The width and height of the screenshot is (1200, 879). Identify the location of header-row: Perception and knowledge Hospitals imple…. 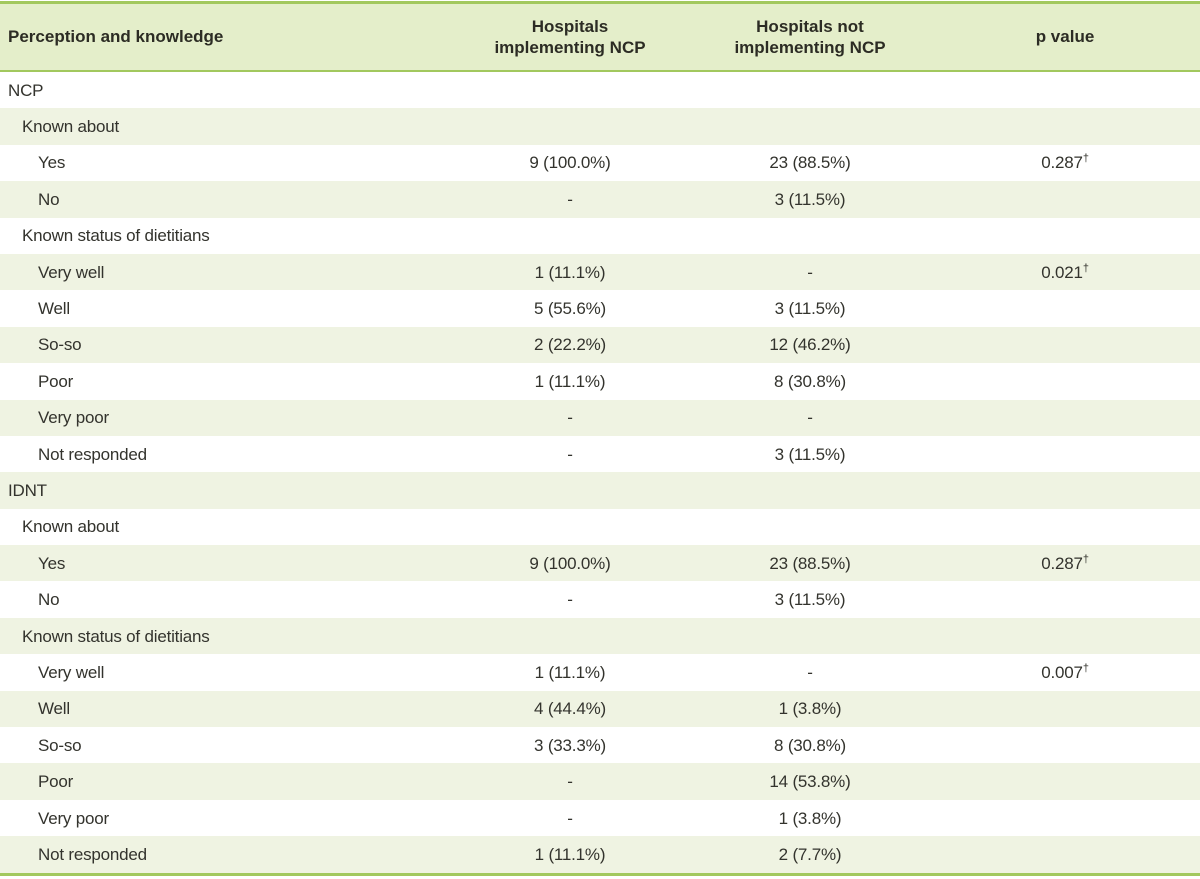
(600, 37).